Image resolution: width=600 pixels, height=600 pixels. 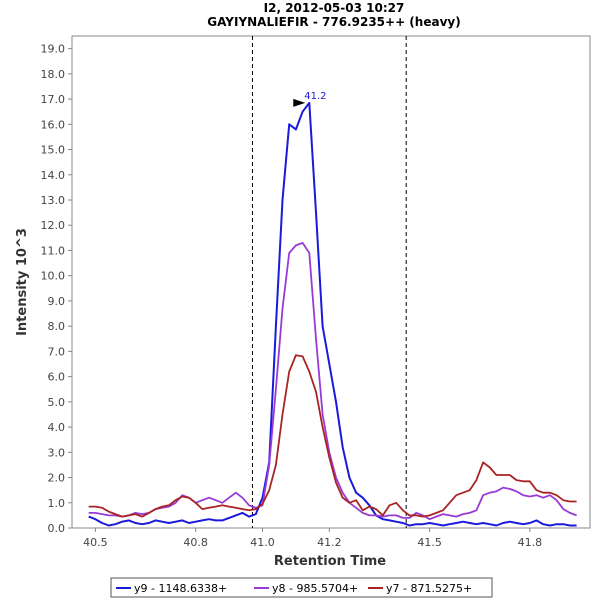 I want to click on y-tick-label: 3.0, so click(x=57, y=452).